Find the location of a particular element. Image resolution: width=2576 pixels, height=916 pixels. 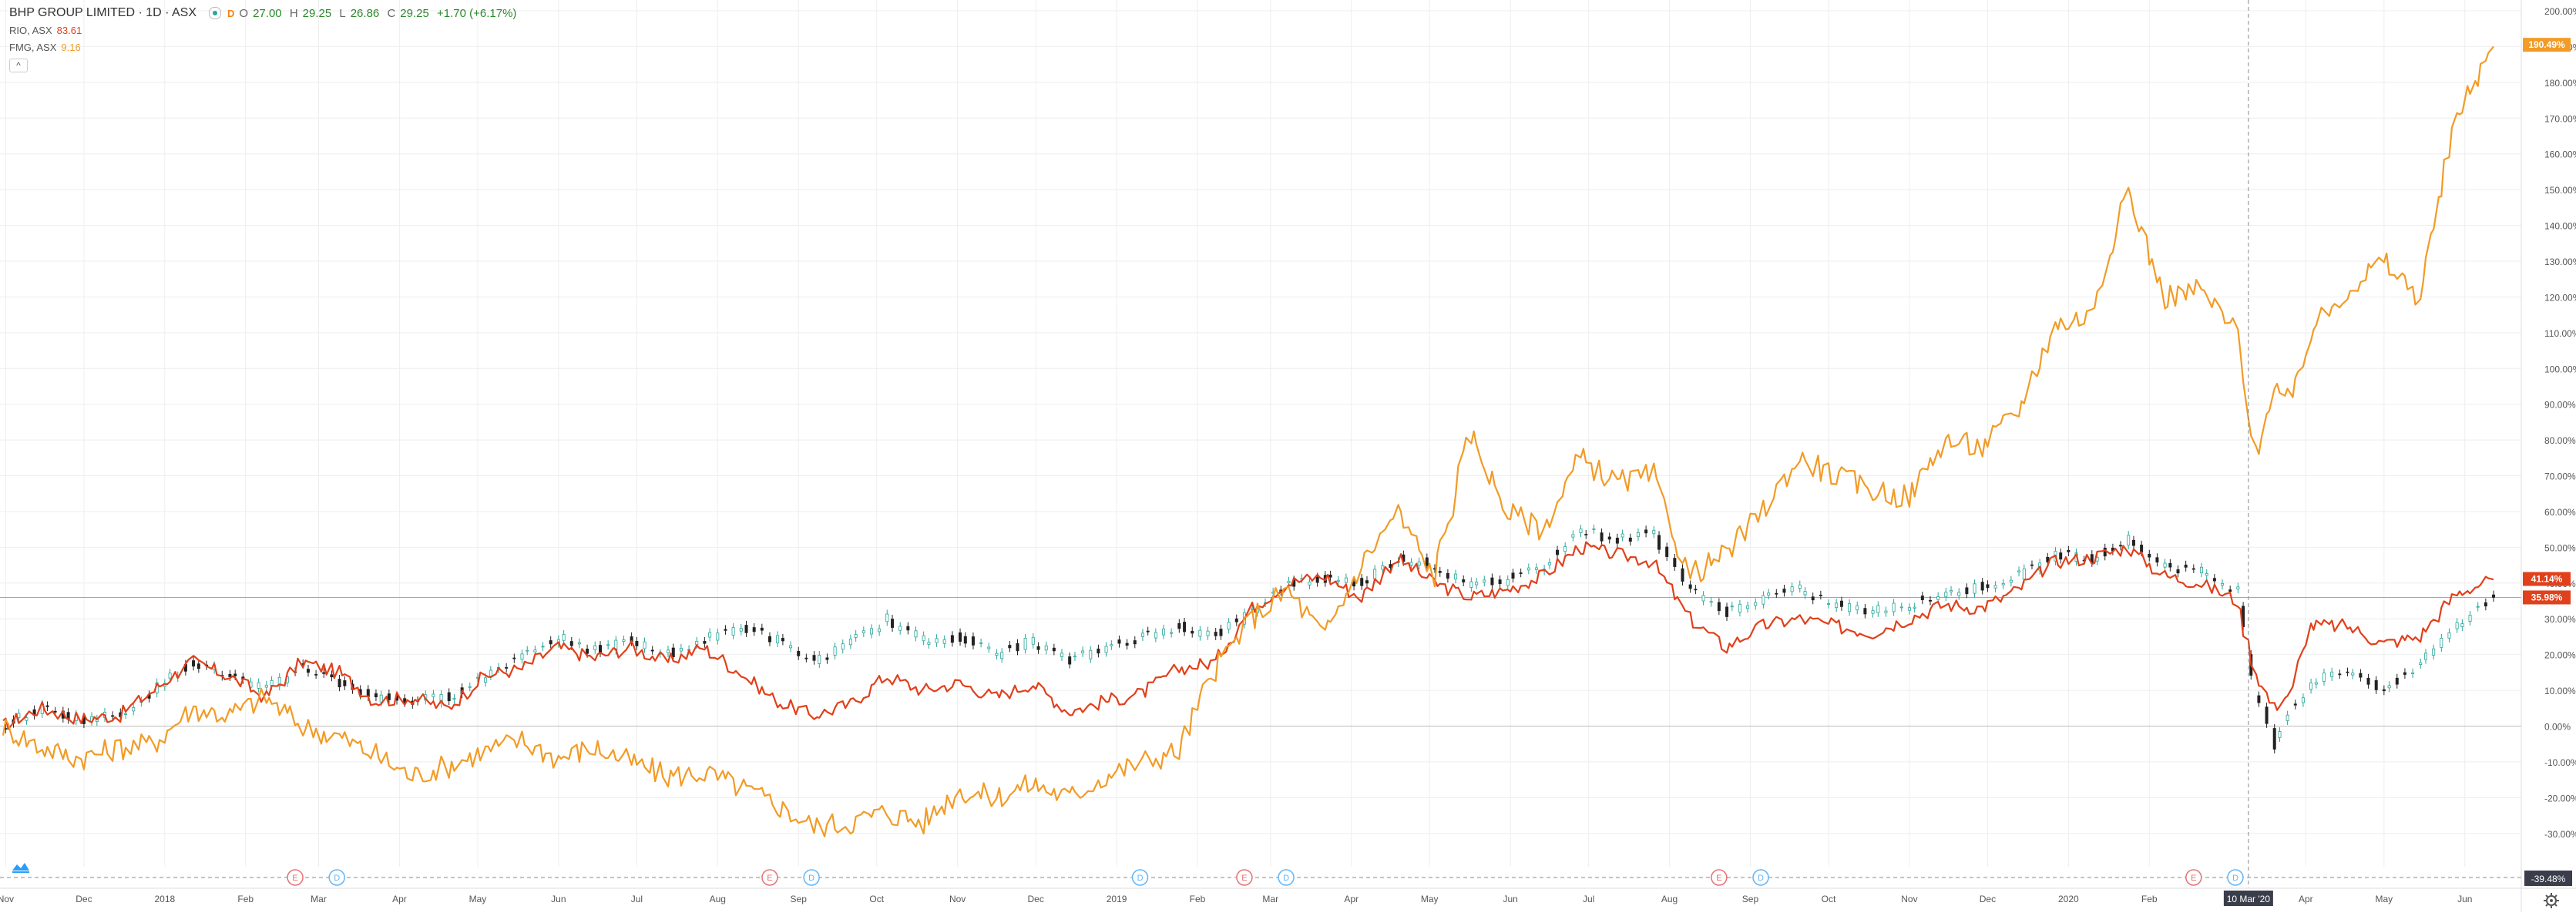

symbol-title: BHP GROUP LIMITED · 1D · ASX is located at coordinates (103, 12).